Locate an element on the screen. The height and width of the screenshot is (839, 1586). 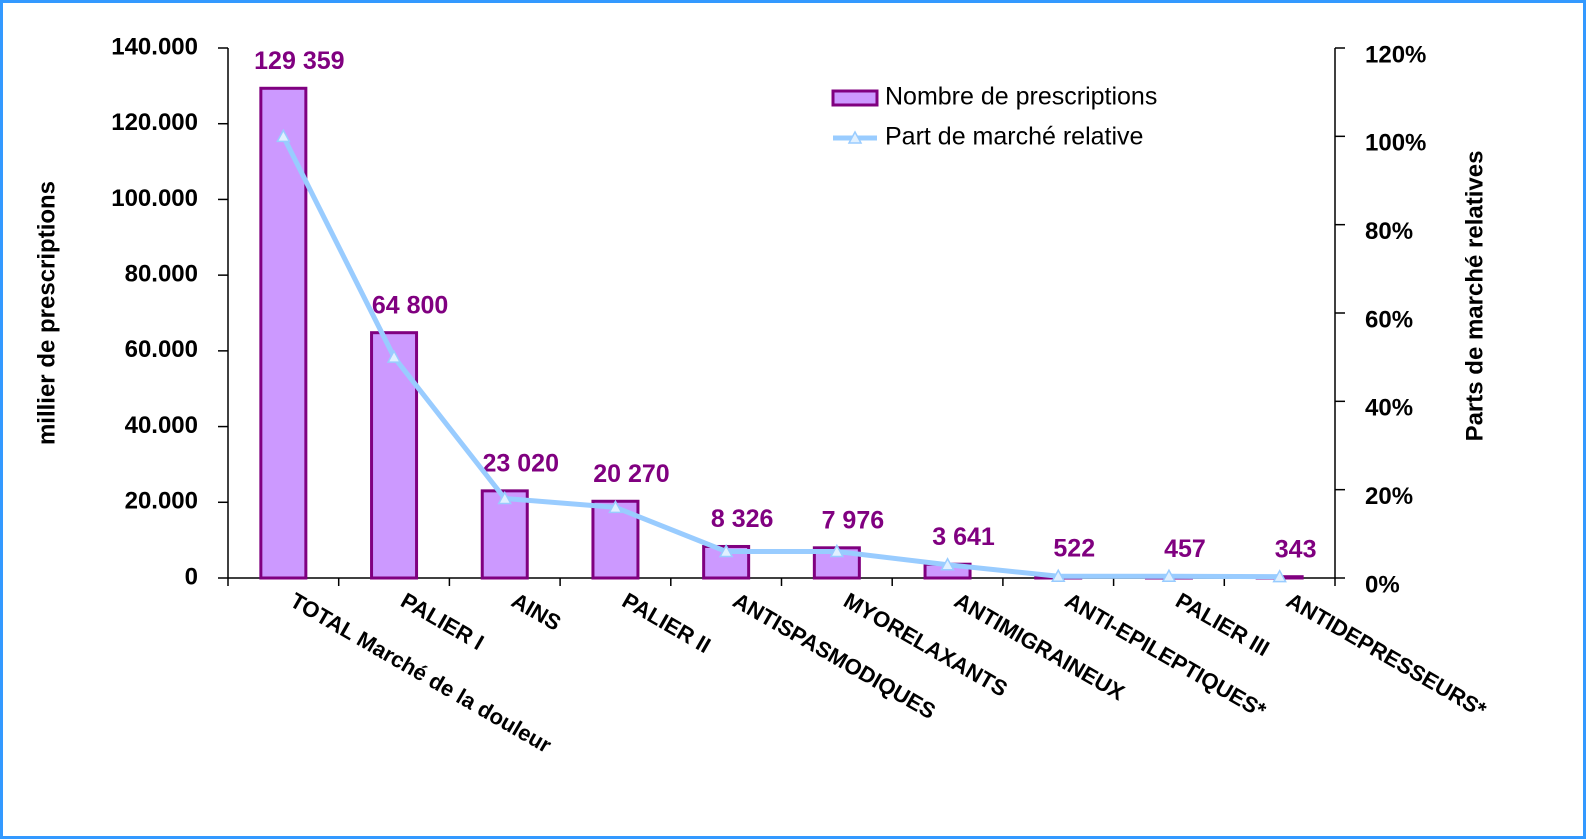
legend-label: Nombre de prescriptions is located at coordinates (1021, 97).